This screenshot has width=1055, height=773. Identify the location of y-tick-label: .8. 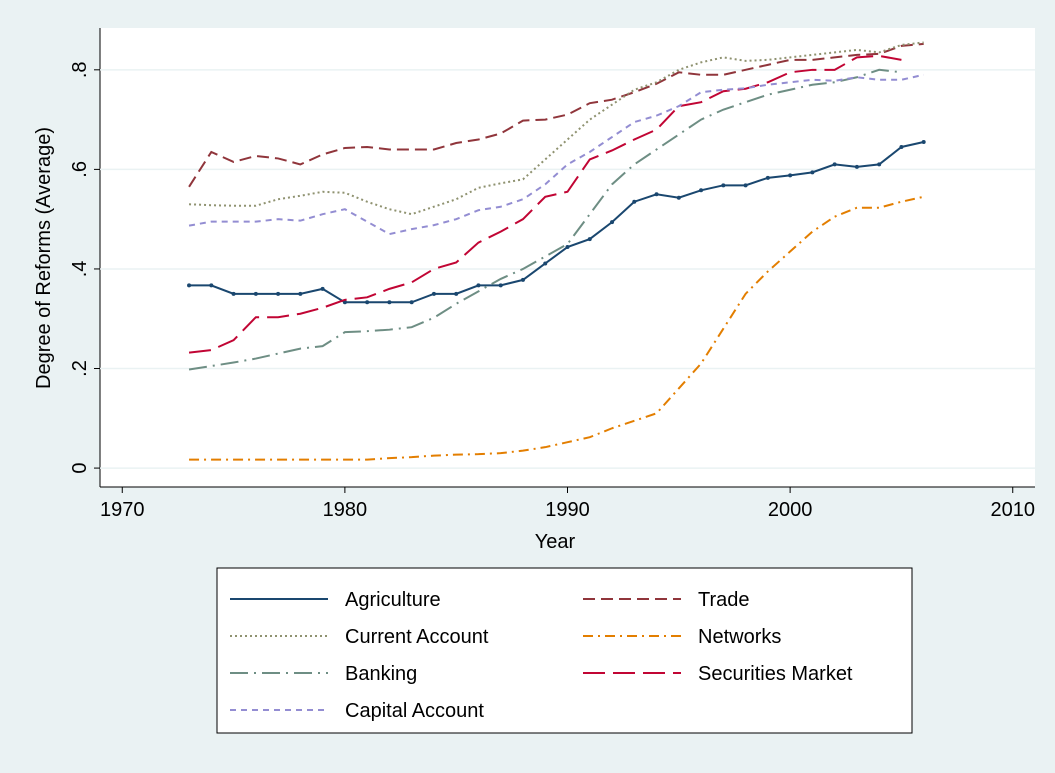
(80, 69).